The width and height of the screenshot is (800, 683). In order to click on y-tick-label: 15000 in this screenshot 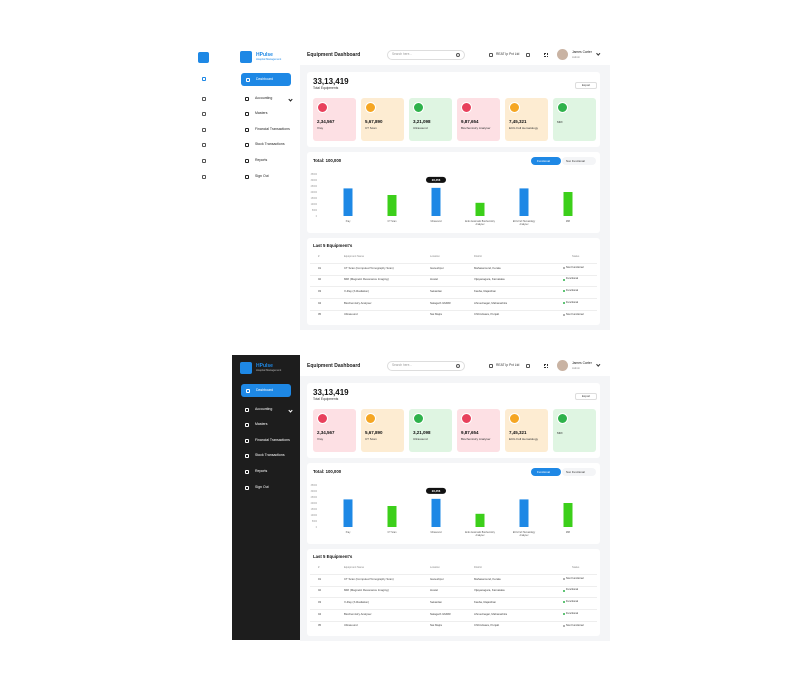, I will do `click(314, 199)`.